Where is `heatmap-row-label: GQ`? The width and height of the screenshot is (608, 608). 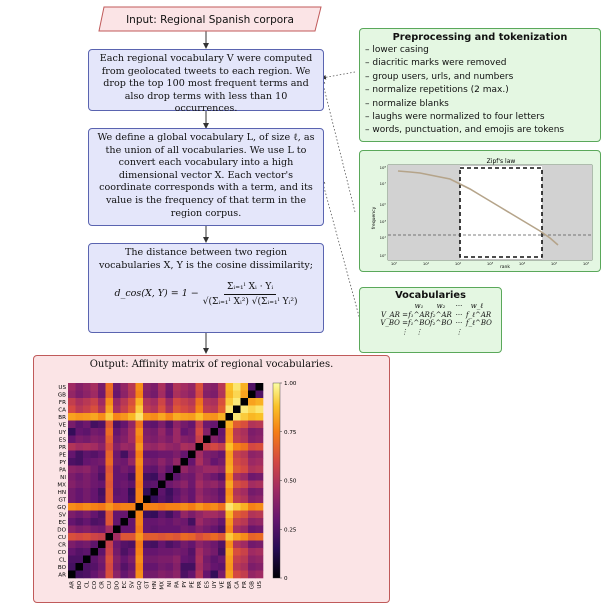 heatmap-row-label: GQ is located at coordinates (61, 508).